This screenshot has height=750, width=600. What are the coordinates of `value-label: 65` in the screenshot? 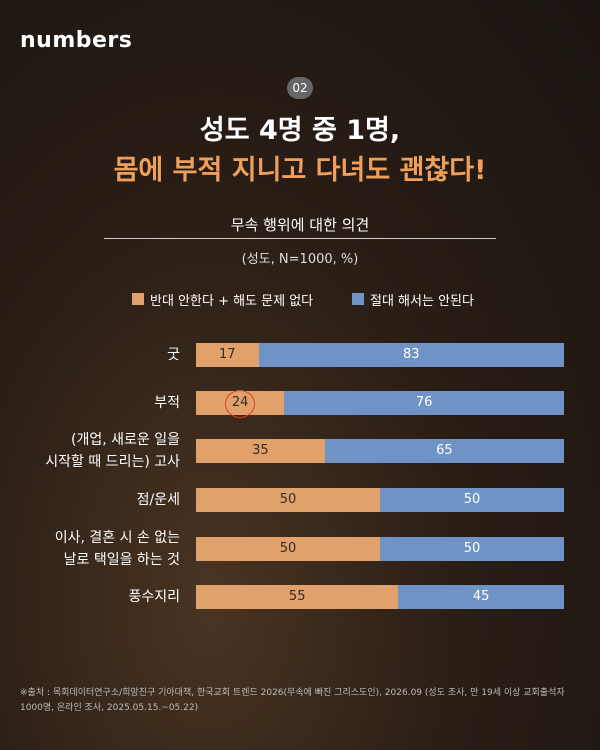 It's located at (444, 450).